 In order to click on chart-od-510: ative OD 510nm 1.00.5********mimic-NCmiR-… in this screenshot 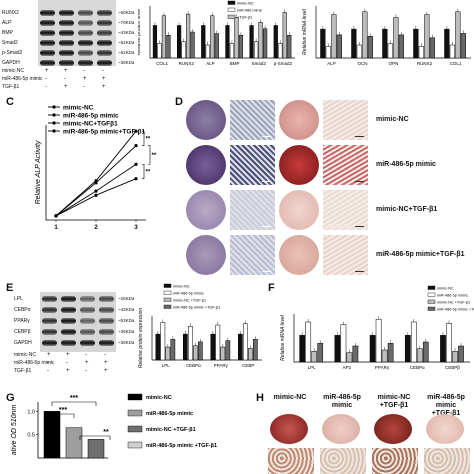, I will do `click(114, 426)`.